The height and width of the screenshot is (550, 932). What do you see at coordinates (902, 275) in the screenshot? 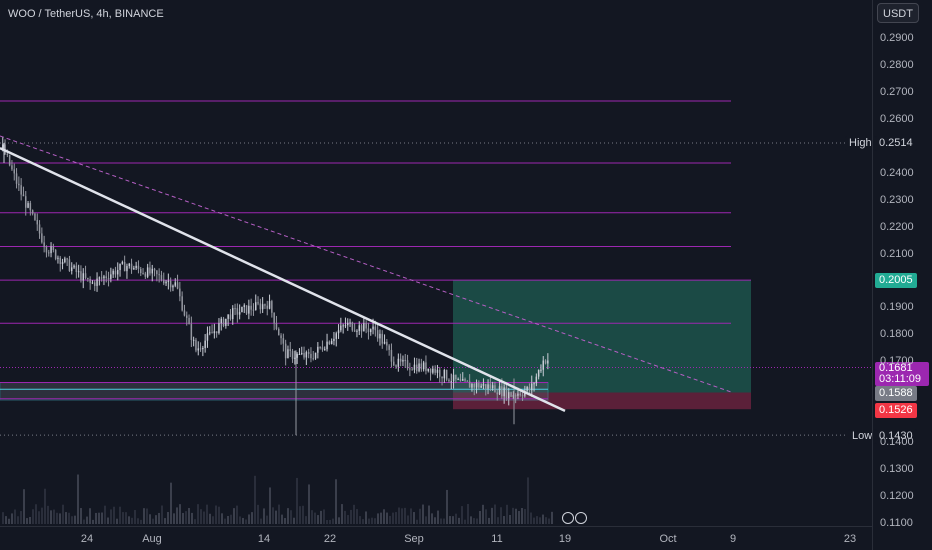
I see `price-axis` at bounding box center [902, 275].